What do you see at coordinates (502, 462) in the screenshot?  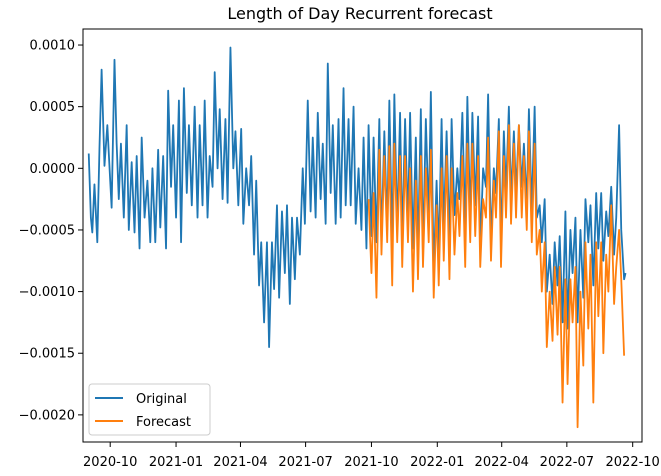 I see `x-tick-label: 2022-04` at bounding box center [502, 462].